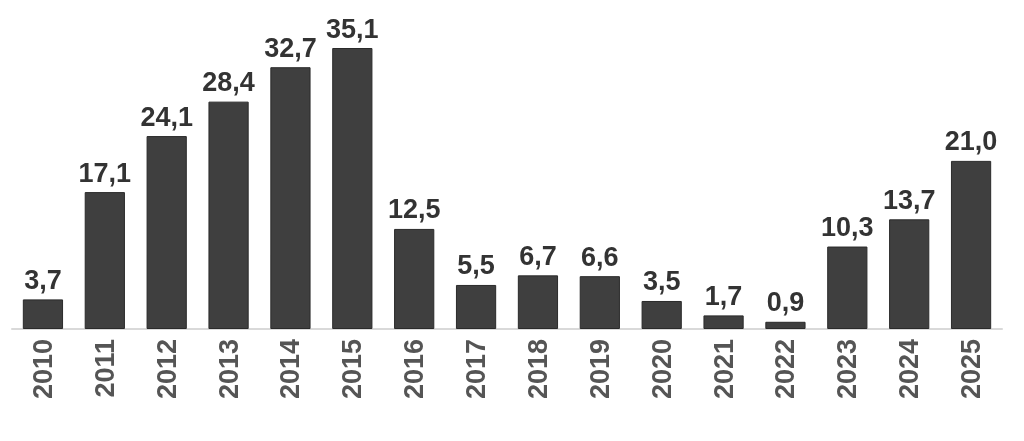  What do you see at coordinates (971, 369) in the screenshot?
I see `x-tick-label: 2025` at bounding box center [971, 369].